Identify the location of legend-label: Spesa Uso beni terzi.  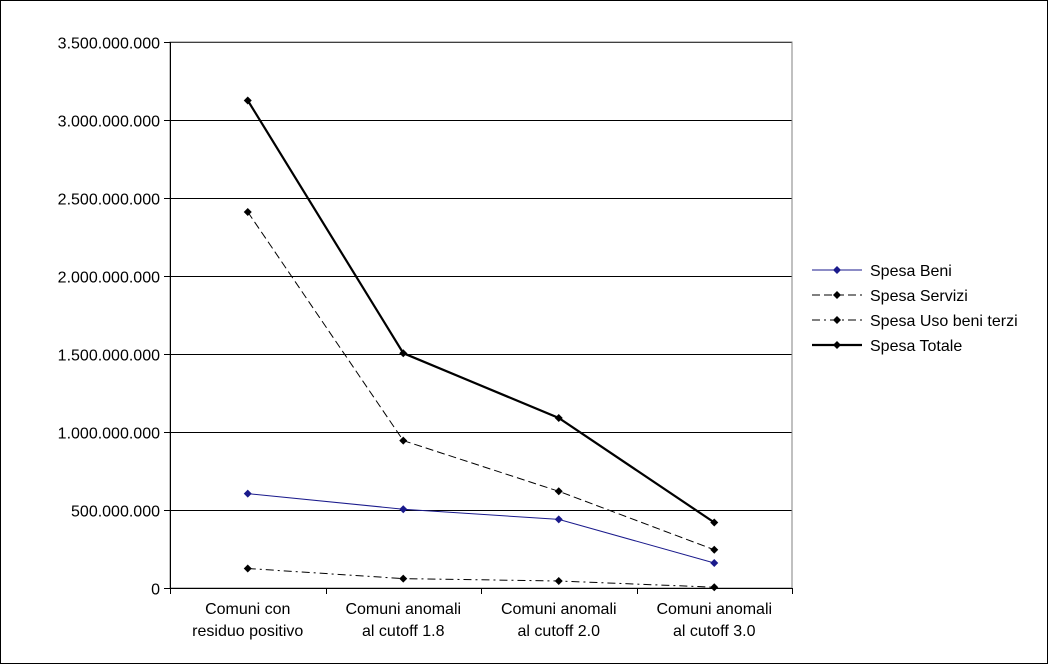
(944, 321).